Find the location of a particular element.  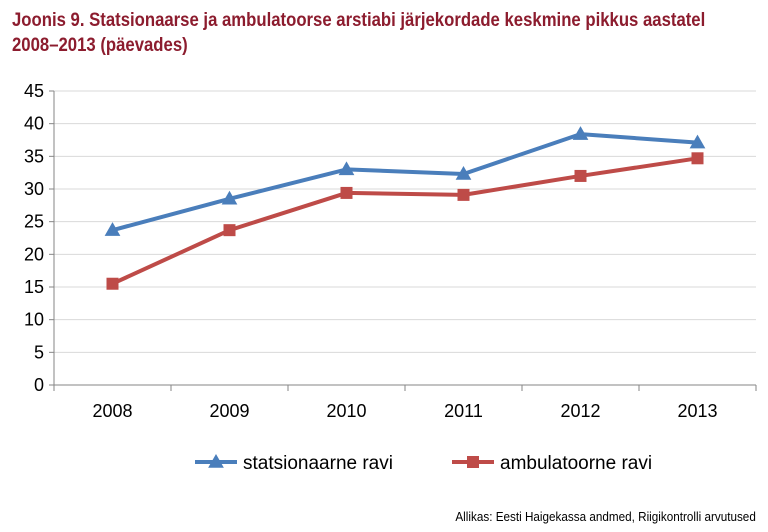

x-tick-label: 2009 is located at coordinates (229, 411).